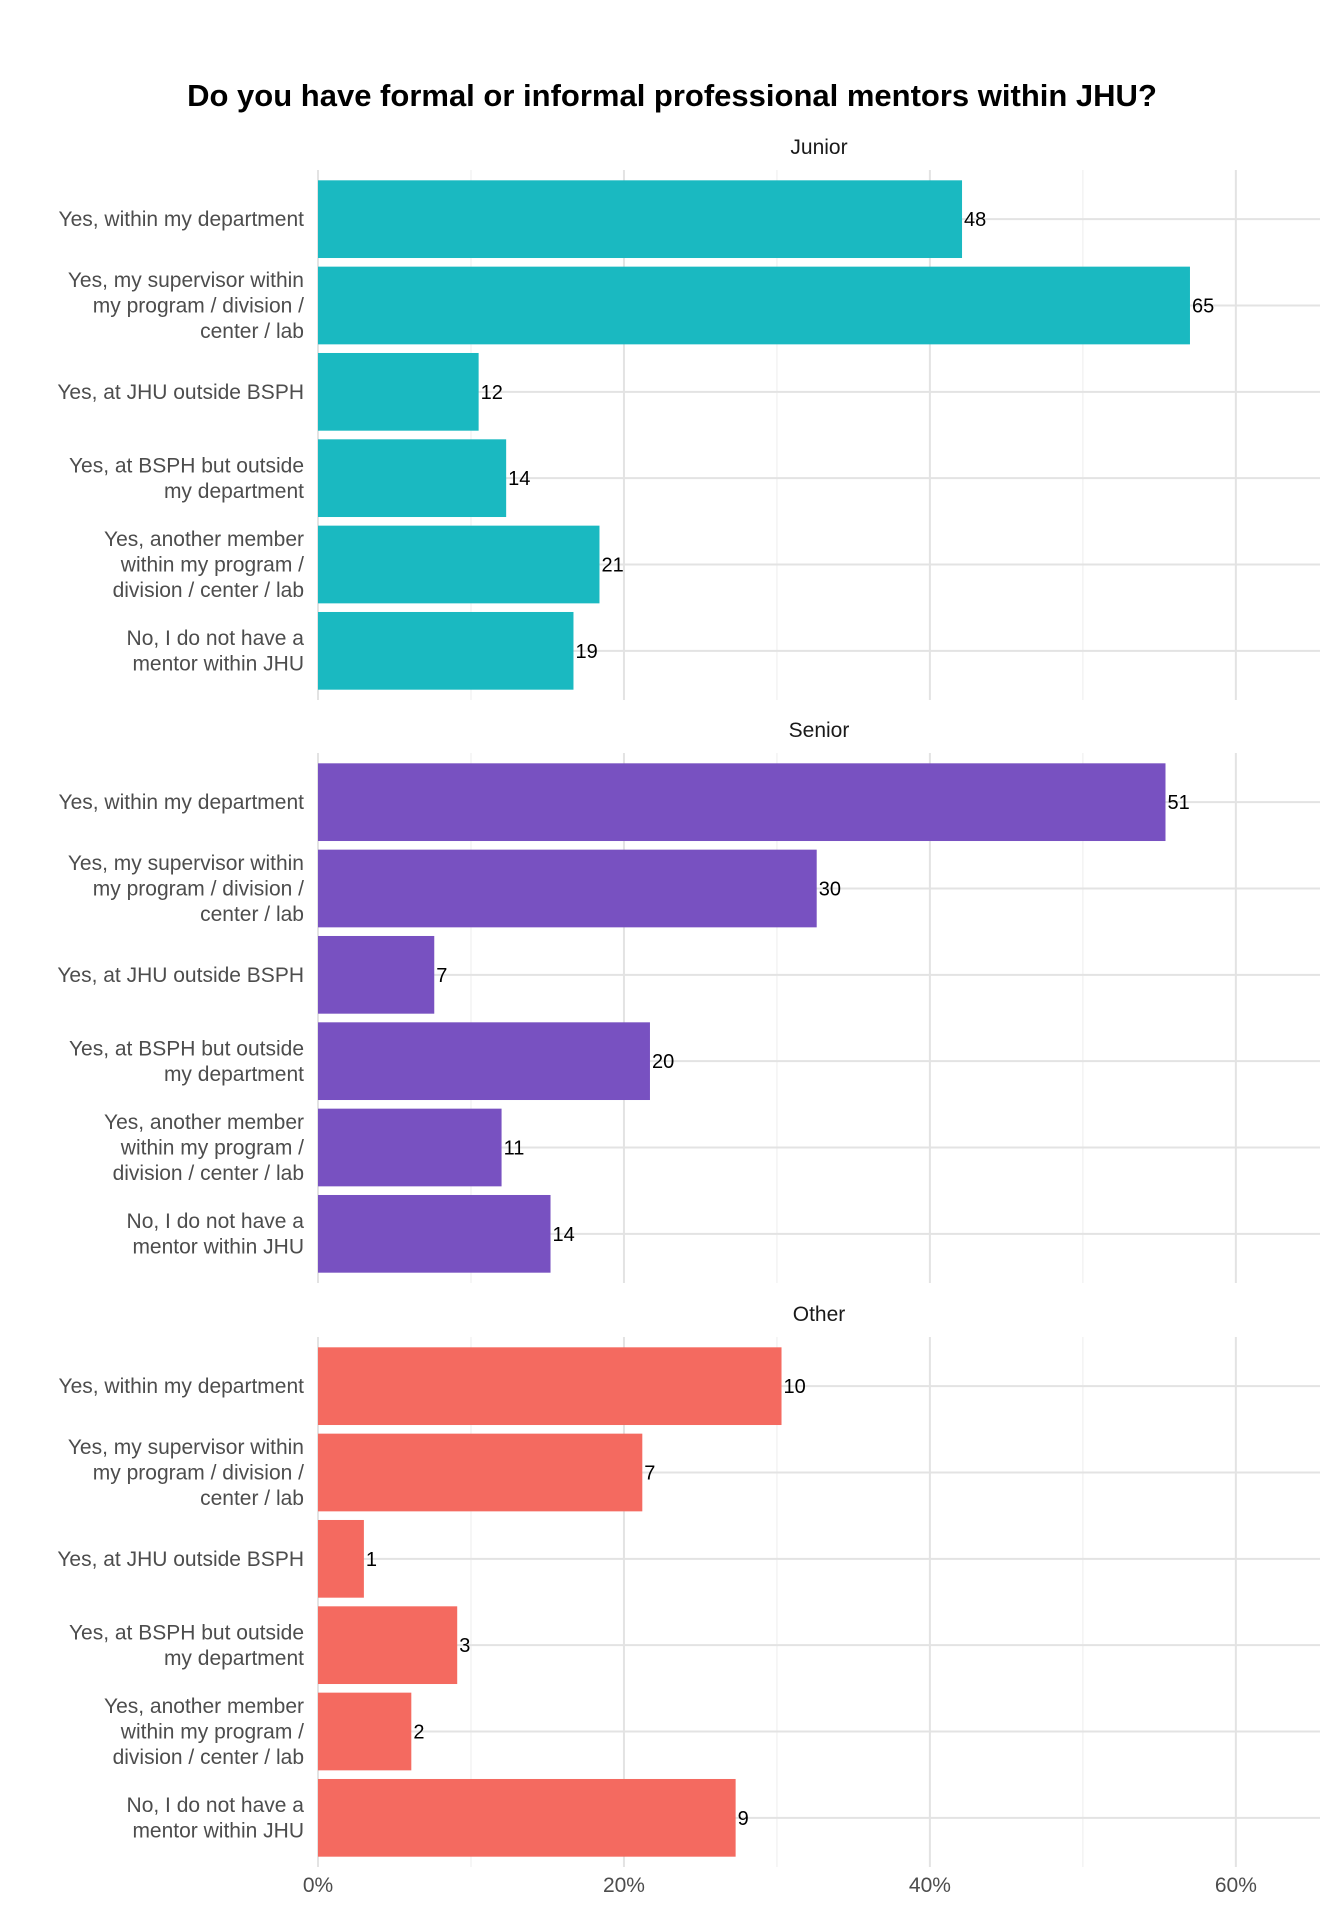  Describe the element at coordinates (830, 890) in the screenshot. I see `bar-value-label: 30` at that location.